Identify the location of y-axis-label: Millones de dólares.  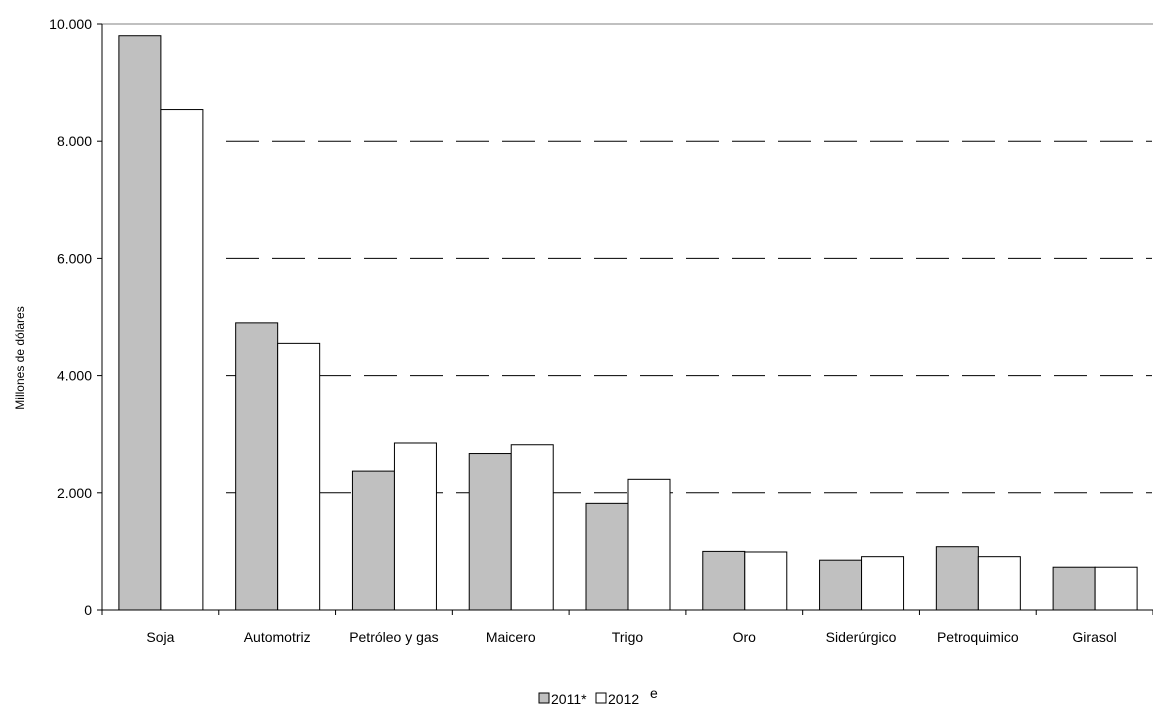
(20, 357).